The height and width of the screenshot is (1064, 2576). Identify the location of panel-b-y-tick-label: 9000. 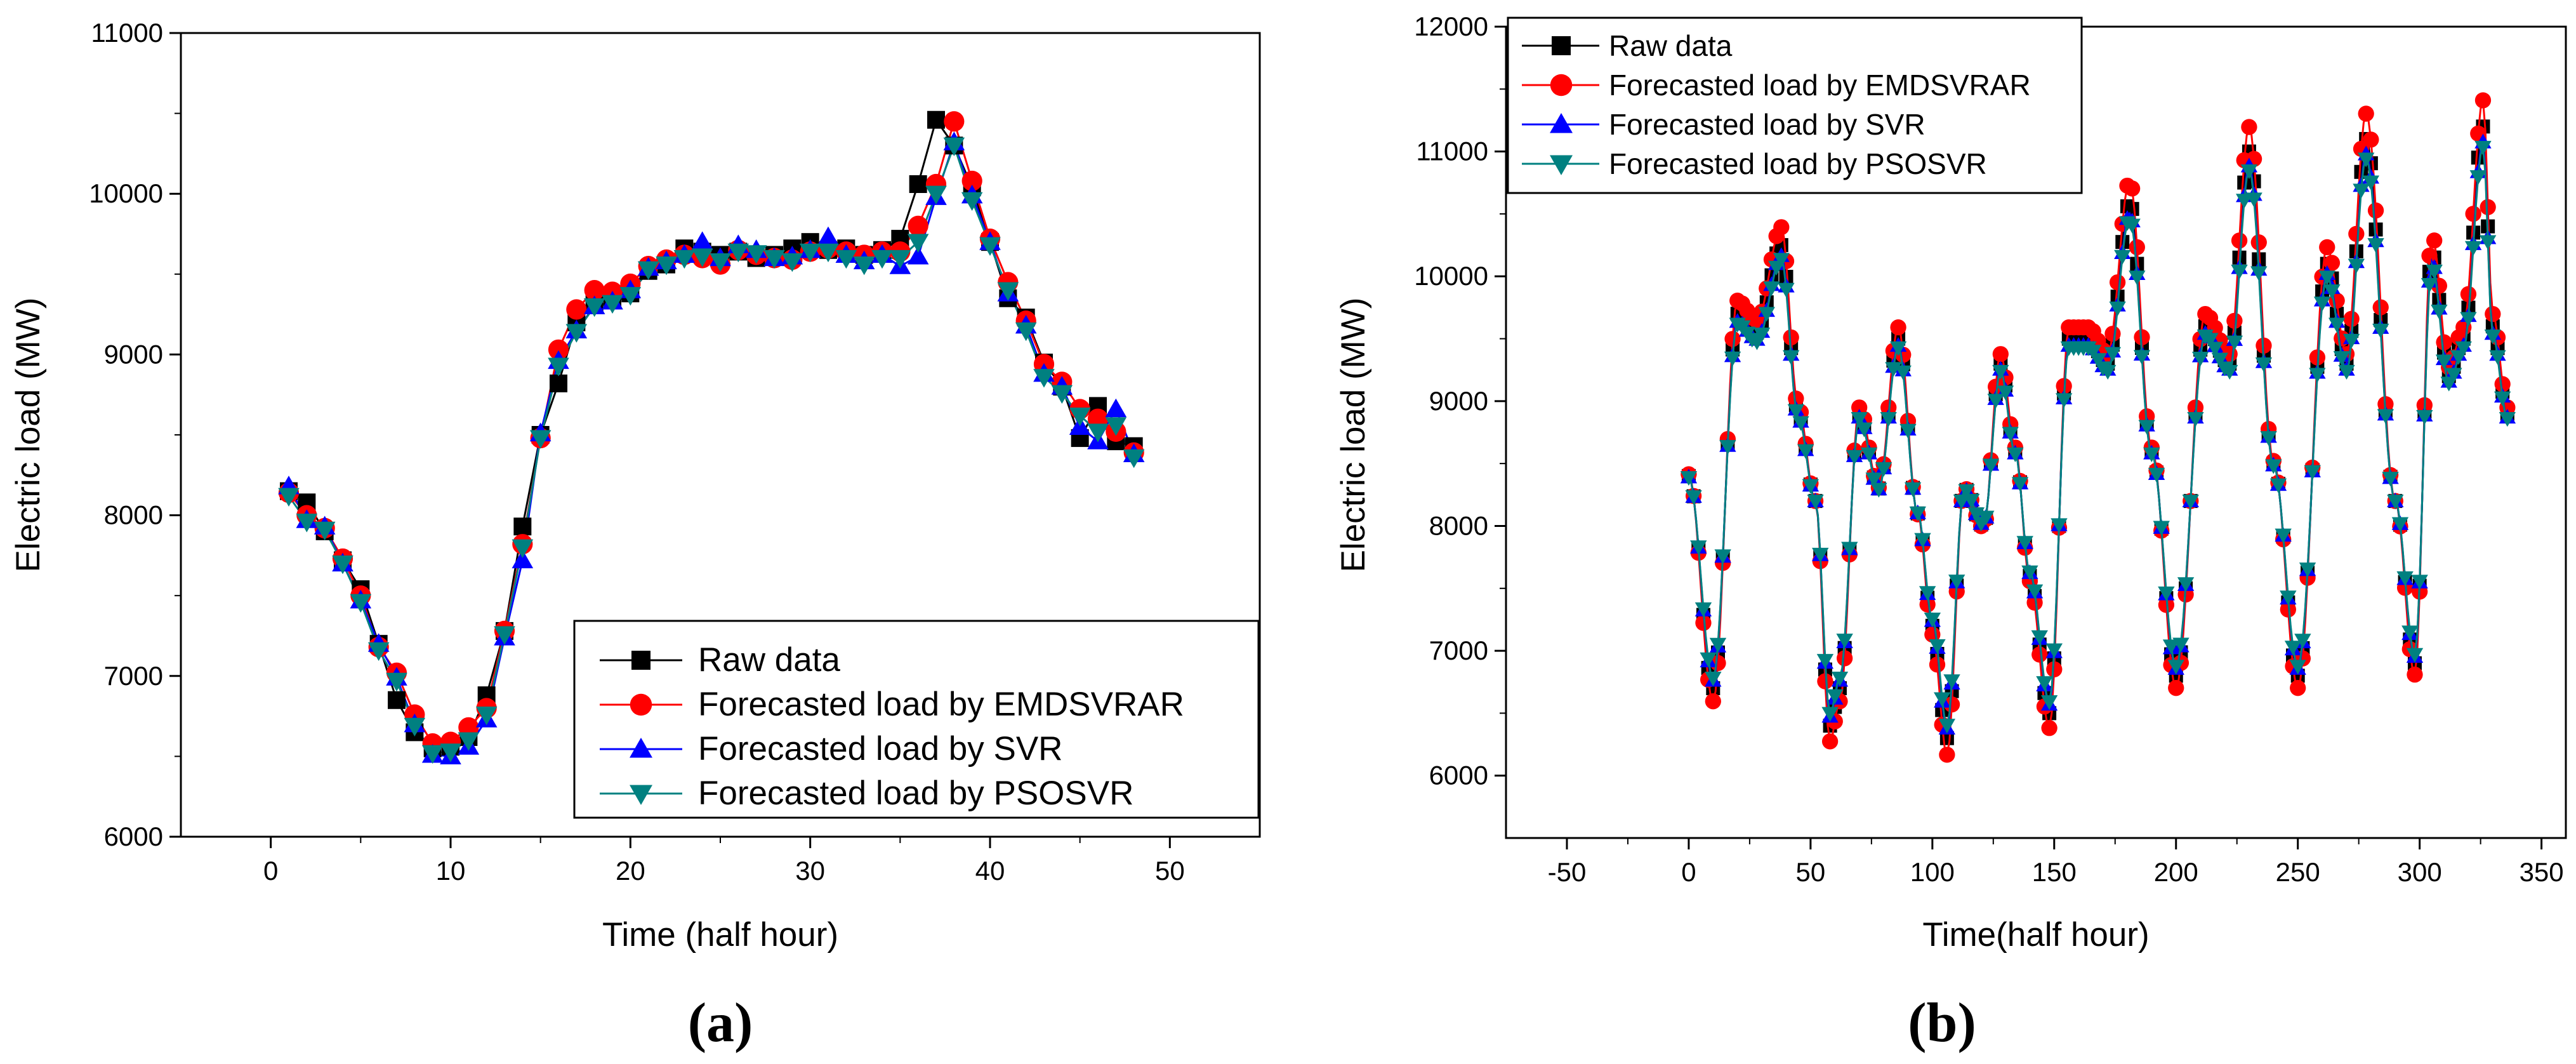
(1458, 401).